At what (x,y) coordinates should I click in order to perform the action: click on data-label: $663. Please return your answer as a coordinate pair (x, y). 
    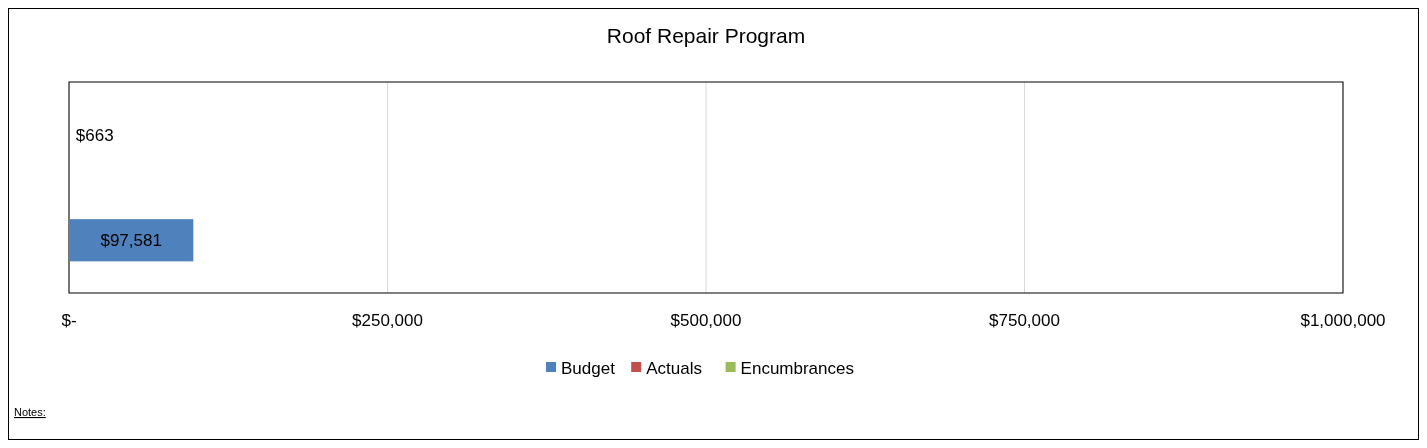
    Looking at the image, I should click on (94, 135).